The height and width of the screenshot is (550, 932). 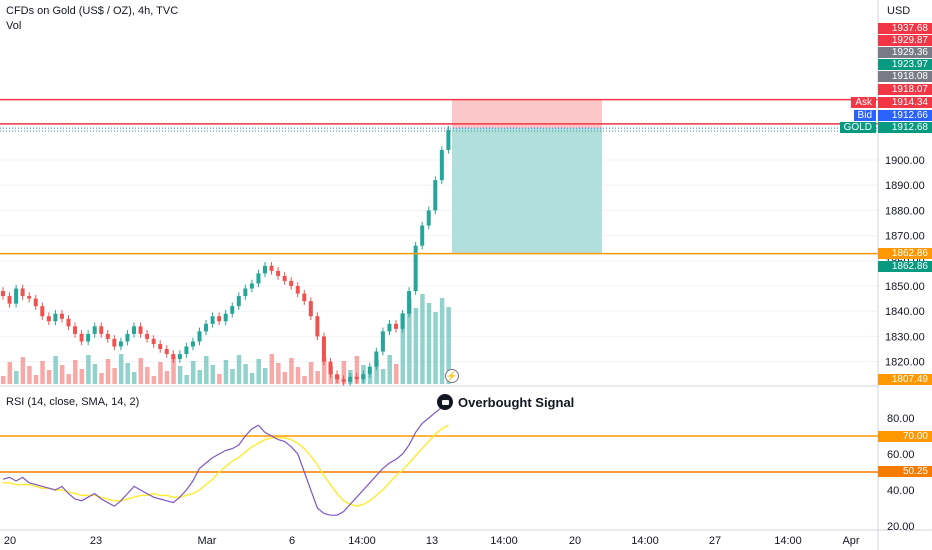 What do you see at coordinates (905, 379) in the screenshot?
I see `volume-tag: 1807.49` at bounding box center [905, 379].